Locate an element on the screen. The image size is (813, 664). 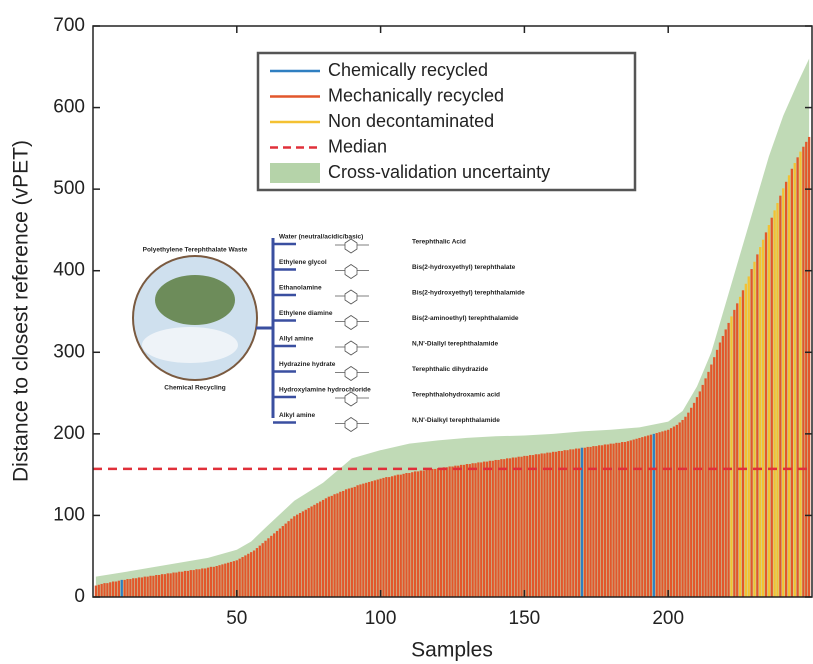
legend-label: Chemically recycled is located at coordinates (408, 70).